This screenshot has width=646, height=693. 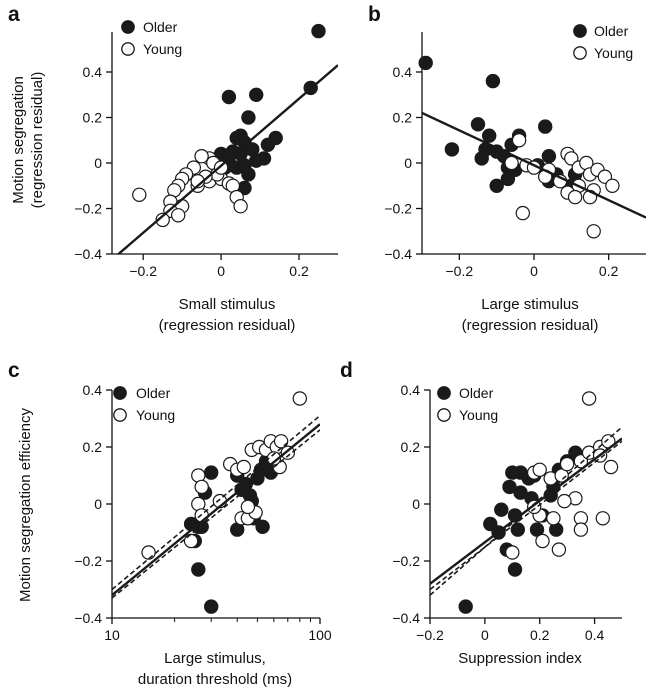 I want to click on panel-a-legend-older-marker, so click(x=128, y=27).